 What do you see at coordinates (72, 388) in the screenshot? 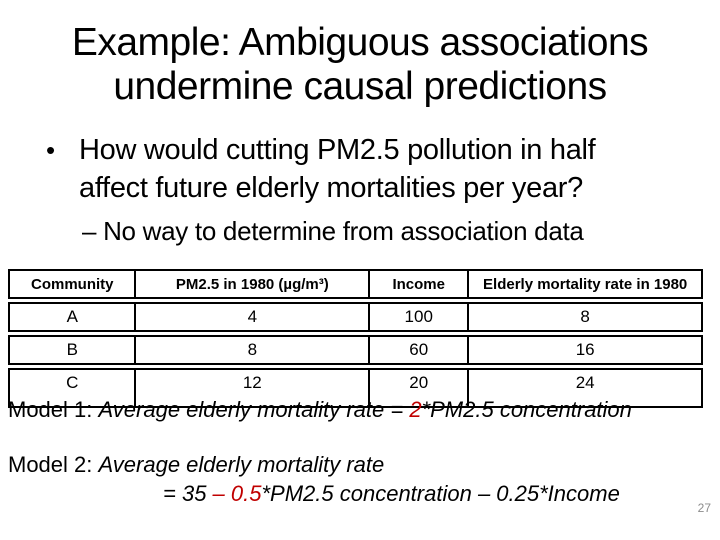
I see `table-cell: C` at bounding box center [72, 388].